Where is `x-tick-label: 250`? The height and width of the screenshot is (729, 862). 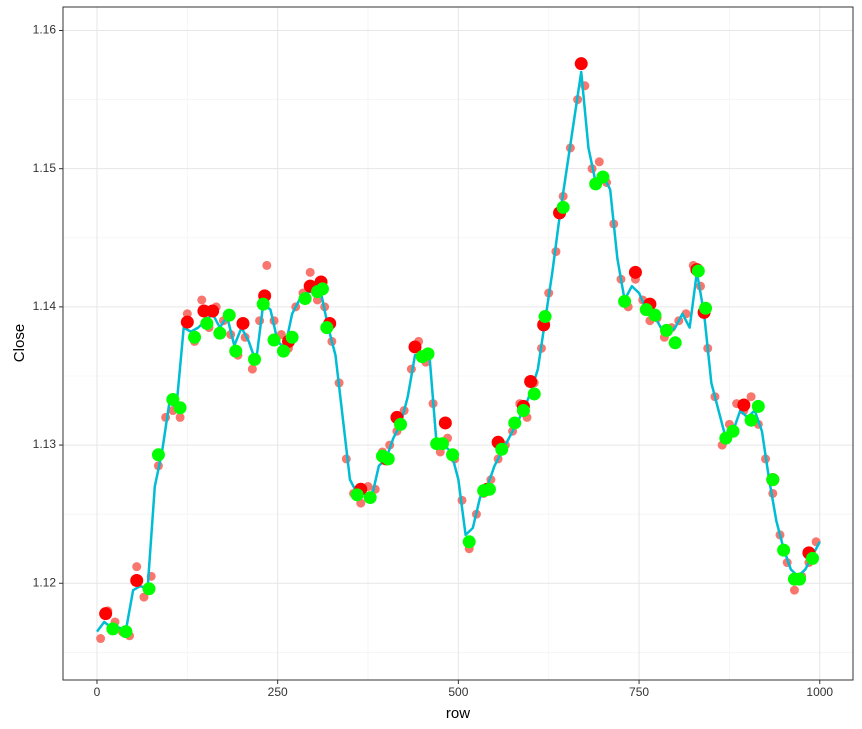 x-tick-label: 250 is located at coordinates (278, 692).